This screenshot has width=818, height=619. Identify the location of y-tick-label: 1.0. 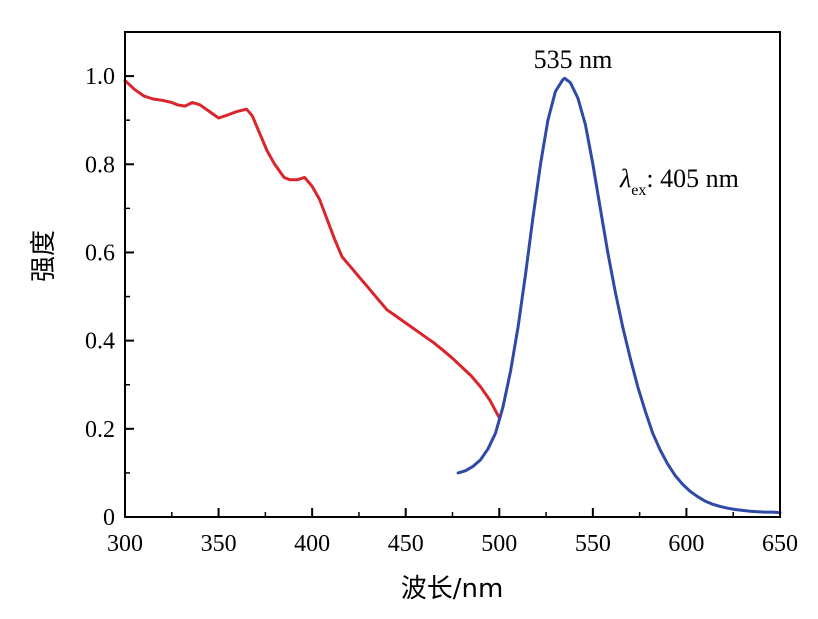
(100, 77).